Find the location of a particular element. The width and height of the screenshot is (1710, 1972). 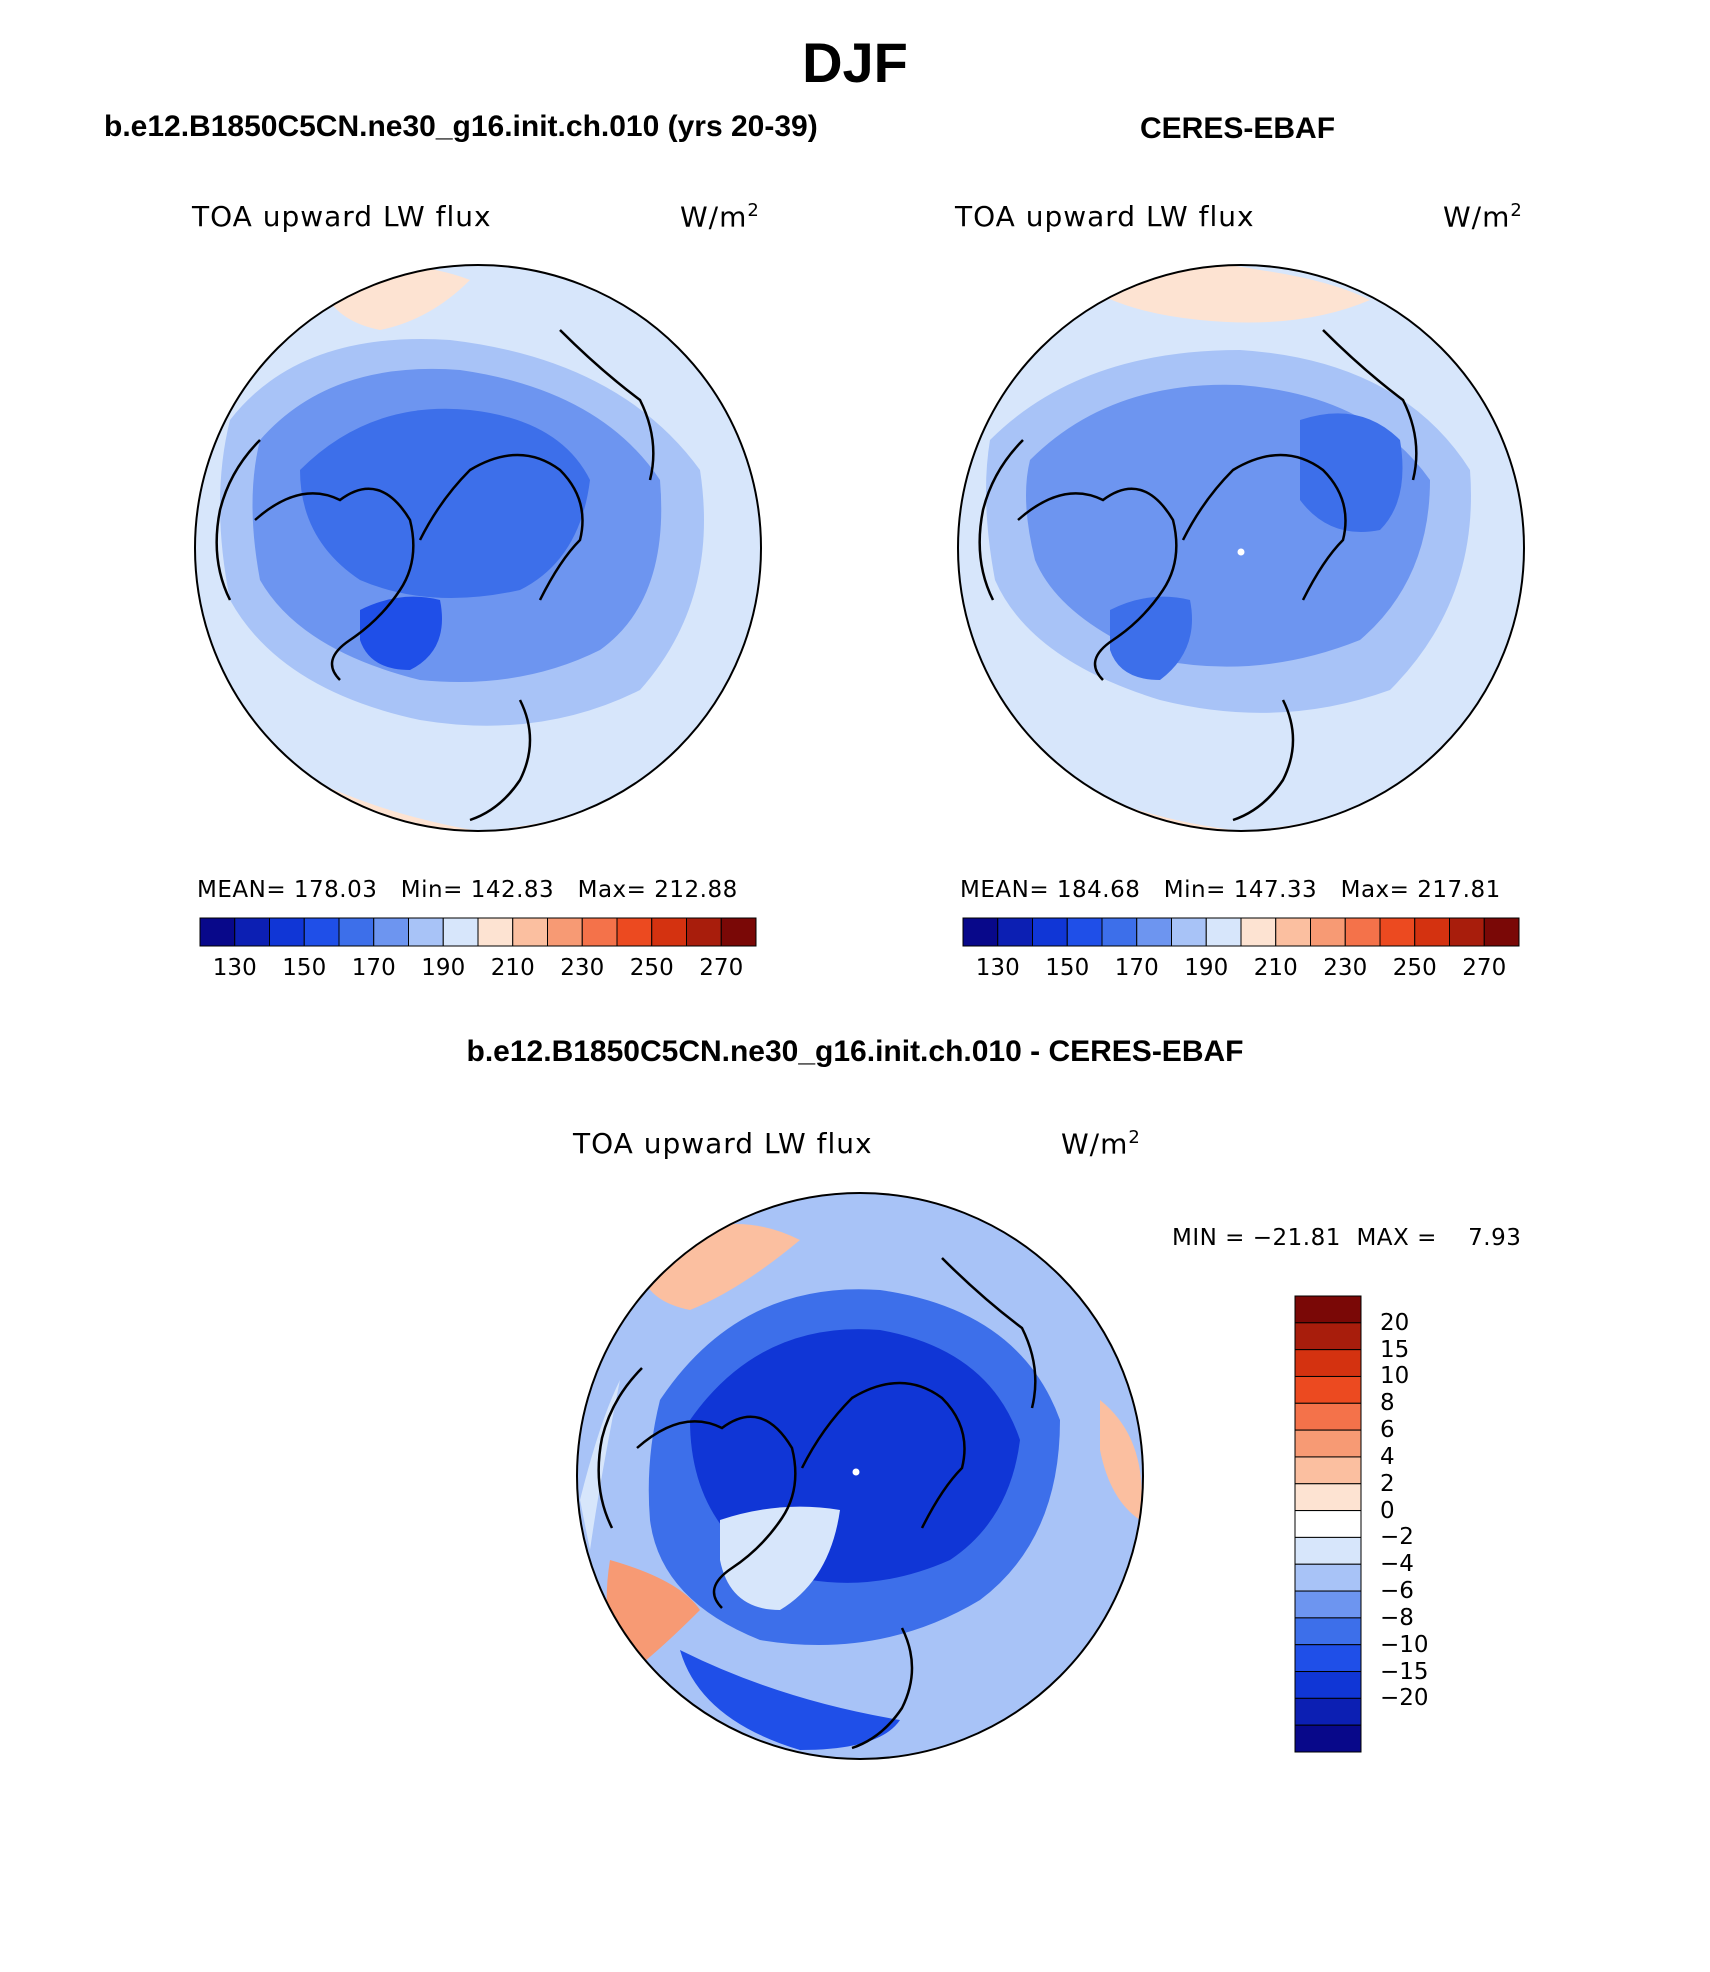

colorbar-tick-label: 6 is located at coordinates (1387, 1430).